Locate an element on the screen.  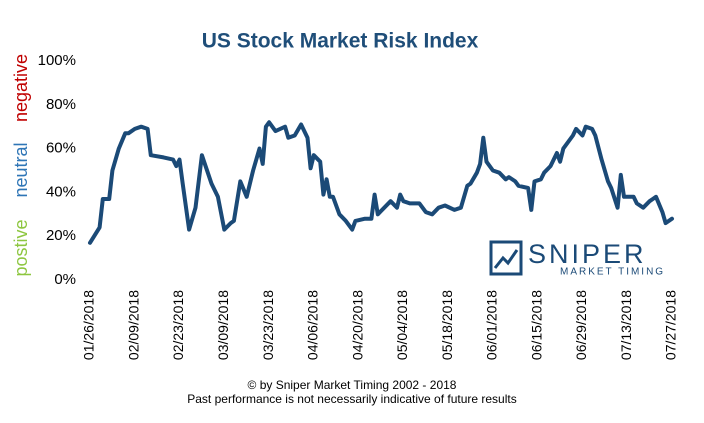
y-tick-label: 80% is located at coordinates (61, 104).